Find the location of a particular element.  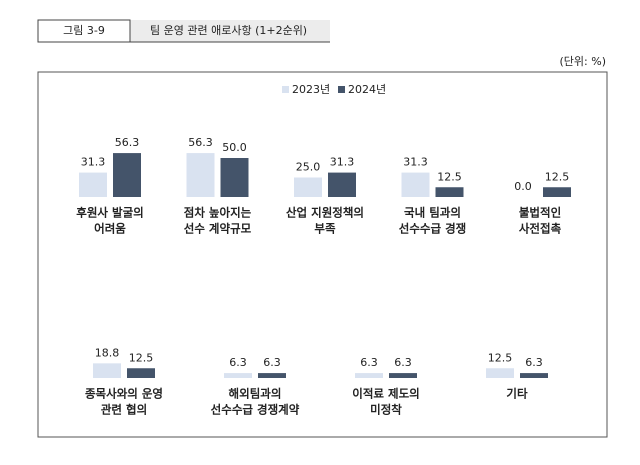

legend-label: 2024년 is located at coordinates (367, 89).